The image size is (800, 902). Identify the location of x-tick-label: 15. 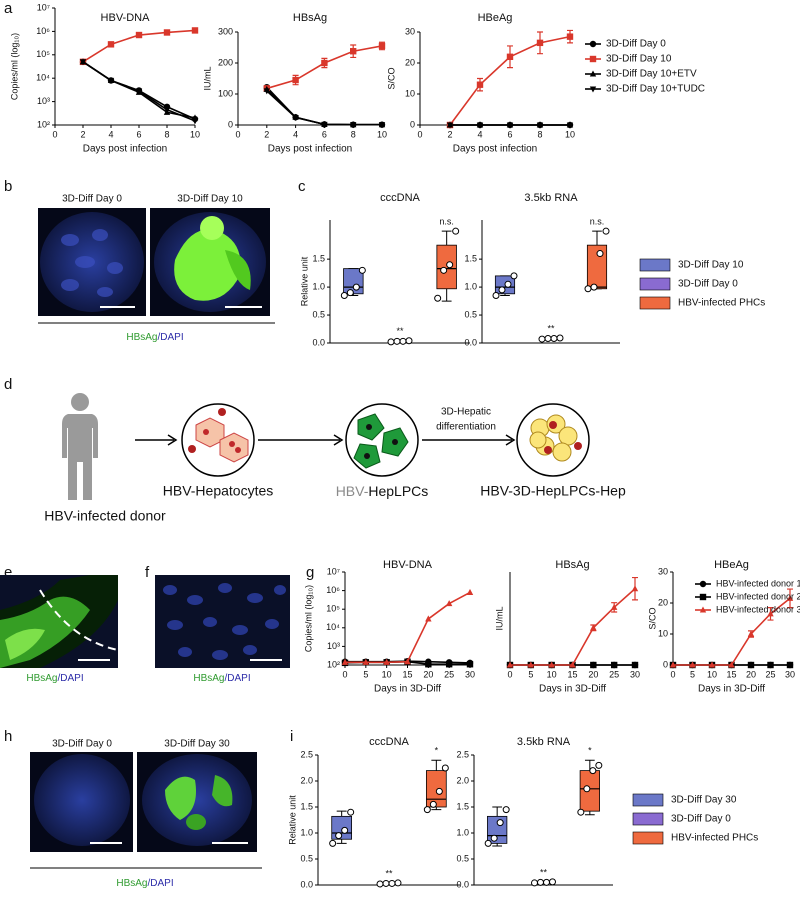
(572, 674).